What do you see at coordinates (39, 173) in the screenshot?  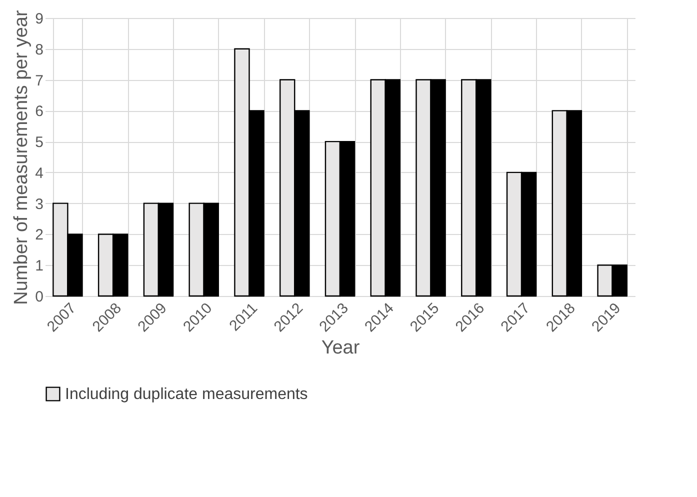 I see `y-tick-label: 4` at bounding box center [39, 173].